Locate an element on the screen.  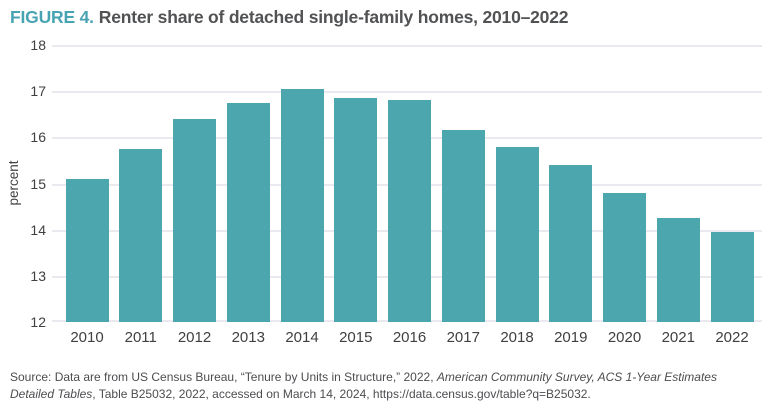
bar-2011 is located at coordinates (141, 235).